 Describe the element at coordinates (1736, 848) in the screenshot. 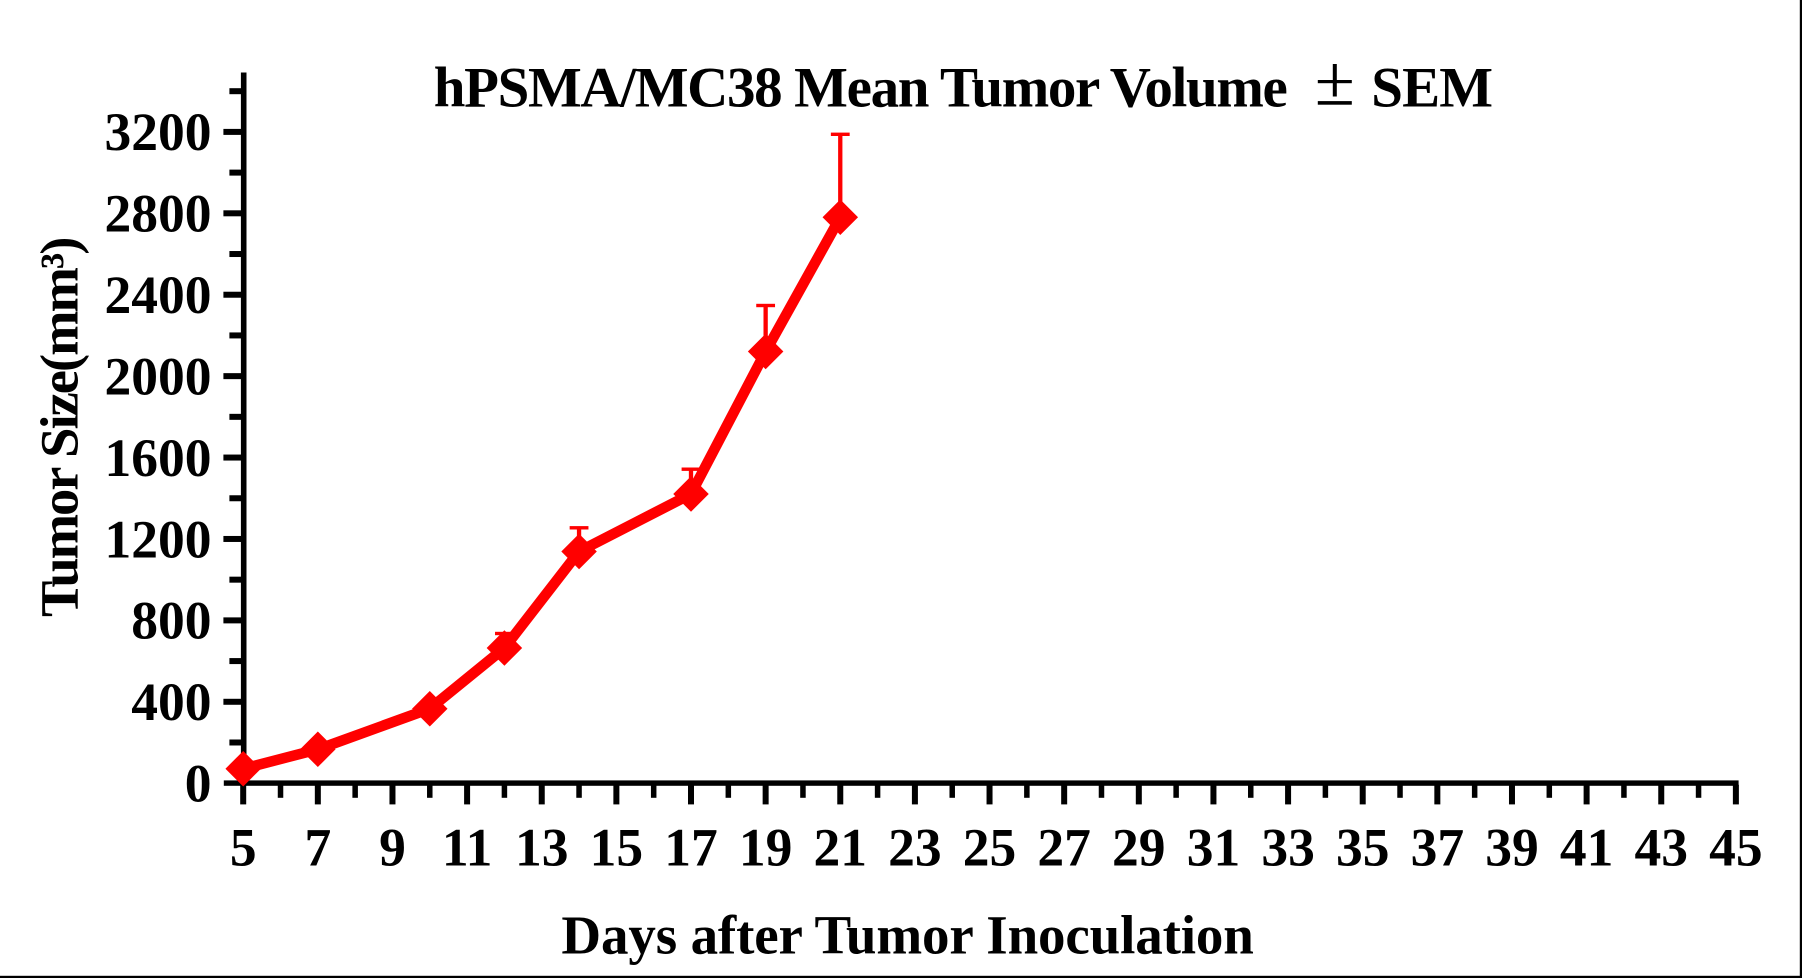

I see `svg-text: 45` at that location.